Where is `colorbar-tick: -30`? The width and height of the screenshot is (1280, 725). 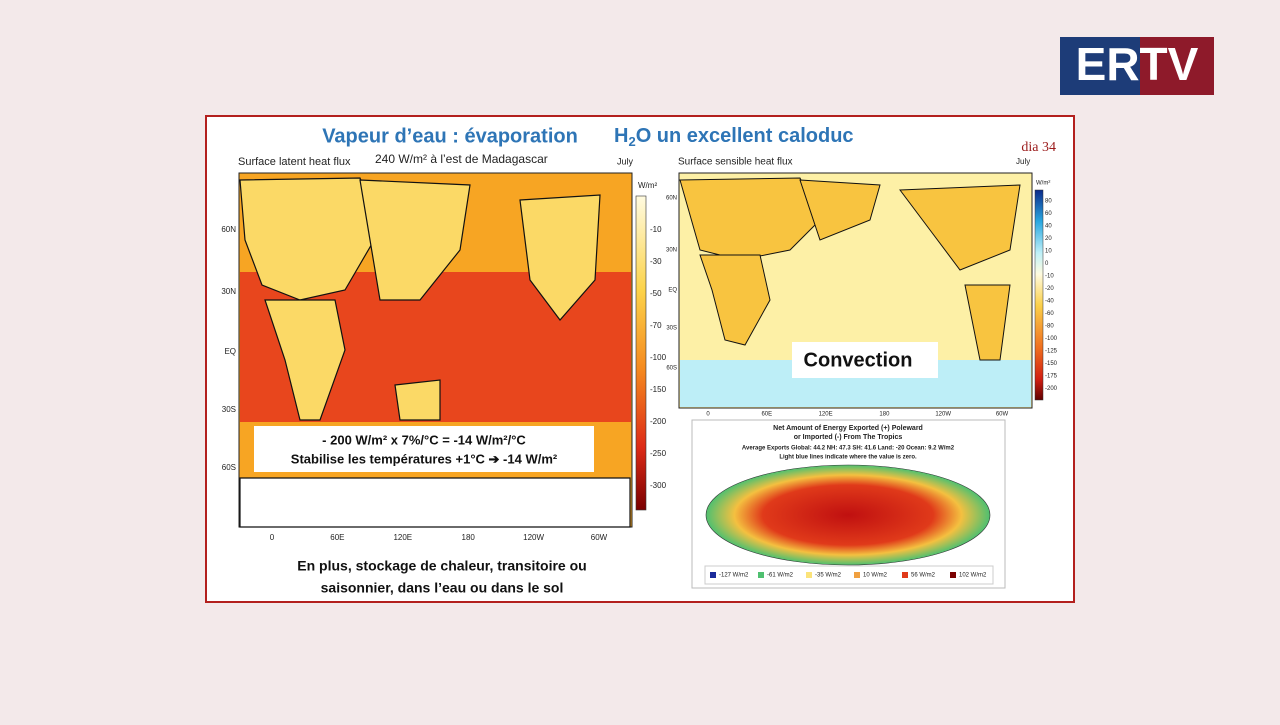 colorbar-tick: -30 is located at coordinates (656, 261).